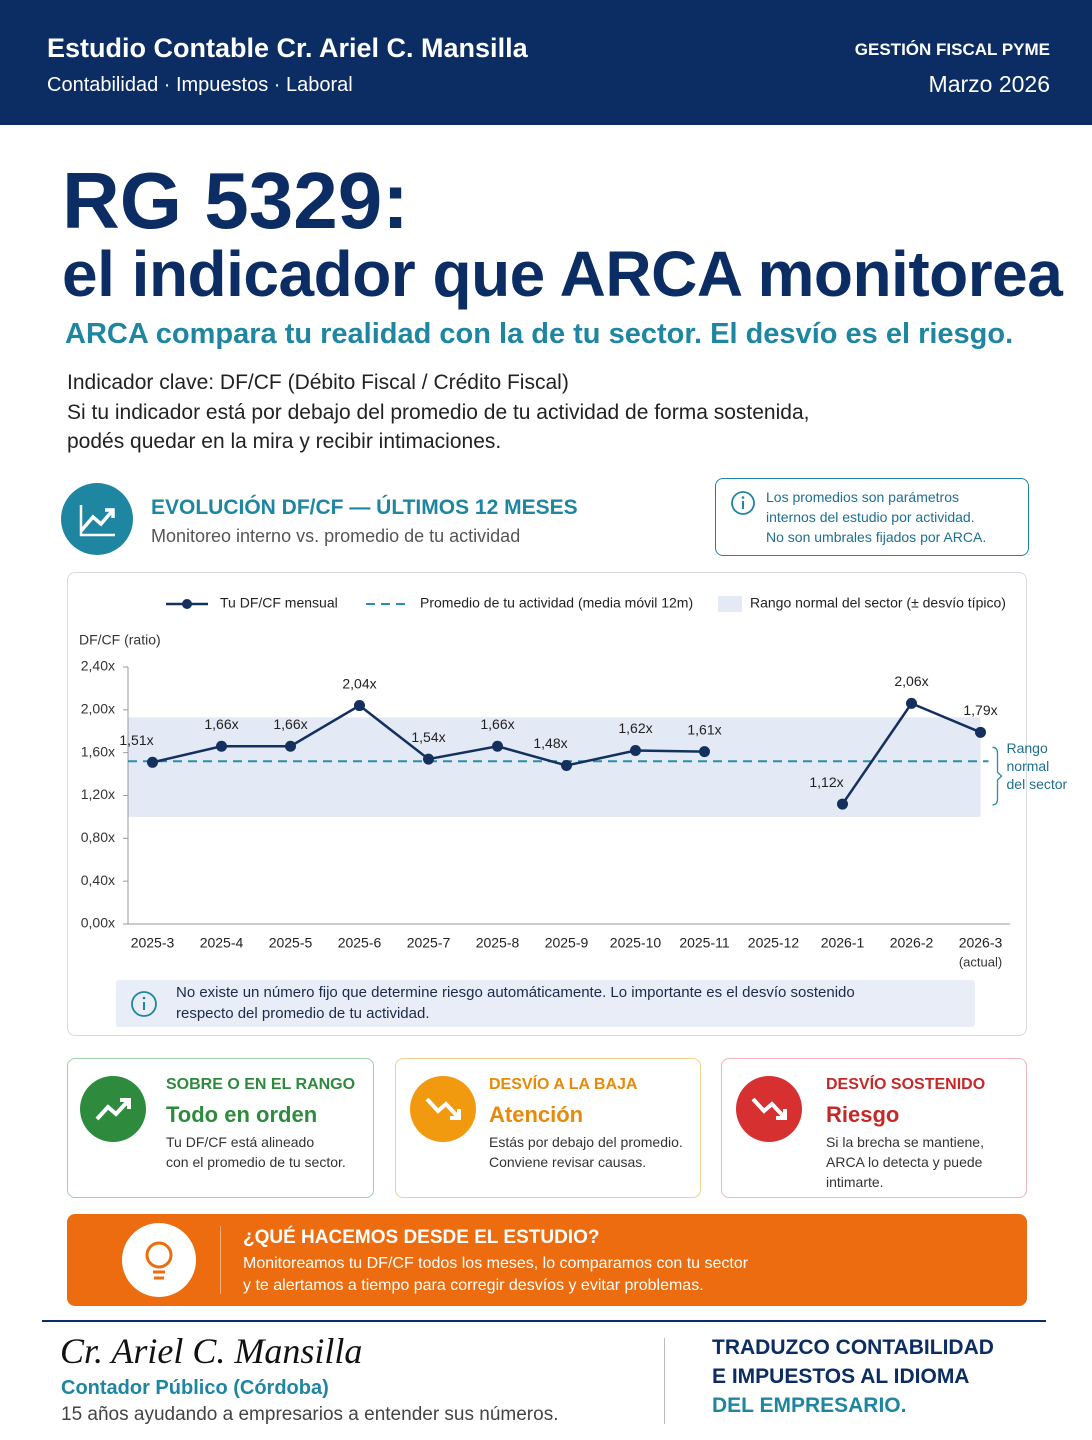 The image size is (1092, 1440). I want to click on card-text: Tu DF/CF está alineado, so click(240, 1142).